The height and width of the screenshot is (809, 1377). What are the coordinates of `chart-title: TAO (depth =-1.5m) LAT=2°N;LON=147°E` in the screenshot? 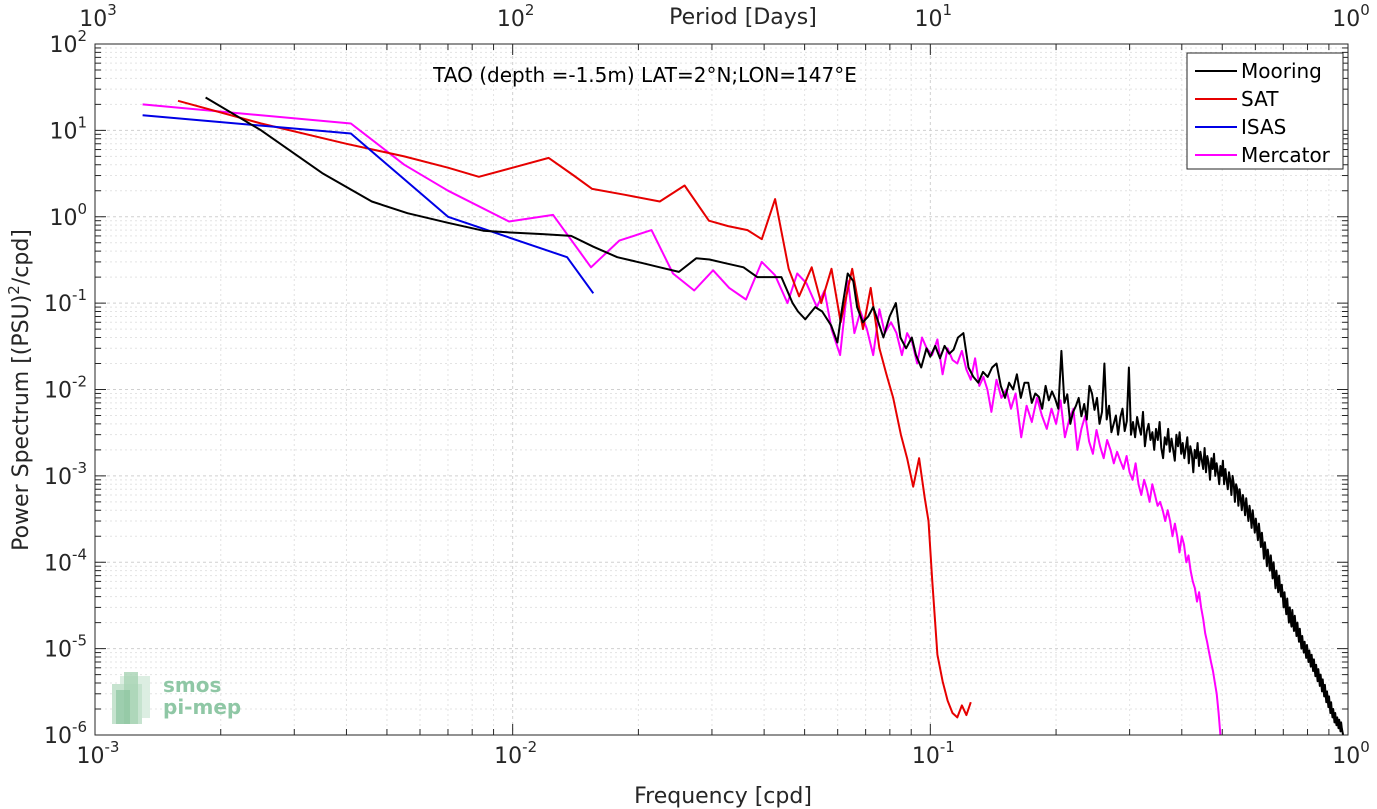 It's located at (644, 75).